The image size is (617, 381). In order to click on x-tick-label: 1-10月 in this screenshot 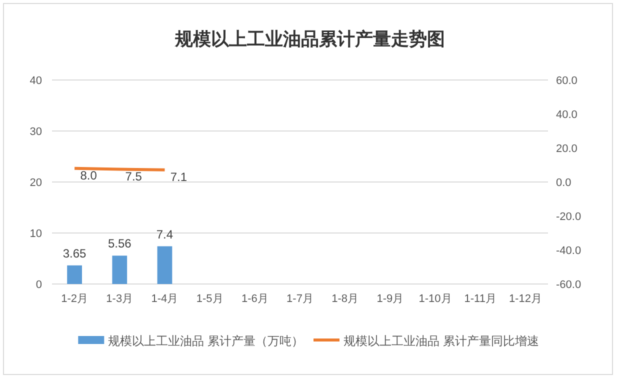, I will do `click(435, 299)`.